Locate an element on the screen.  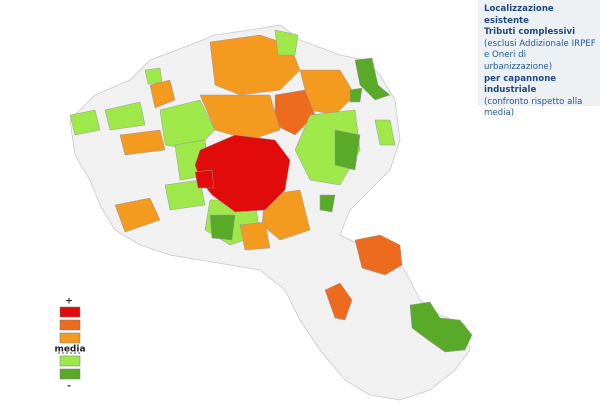
legend-middle-label: media is located at coordinates (69, 350).